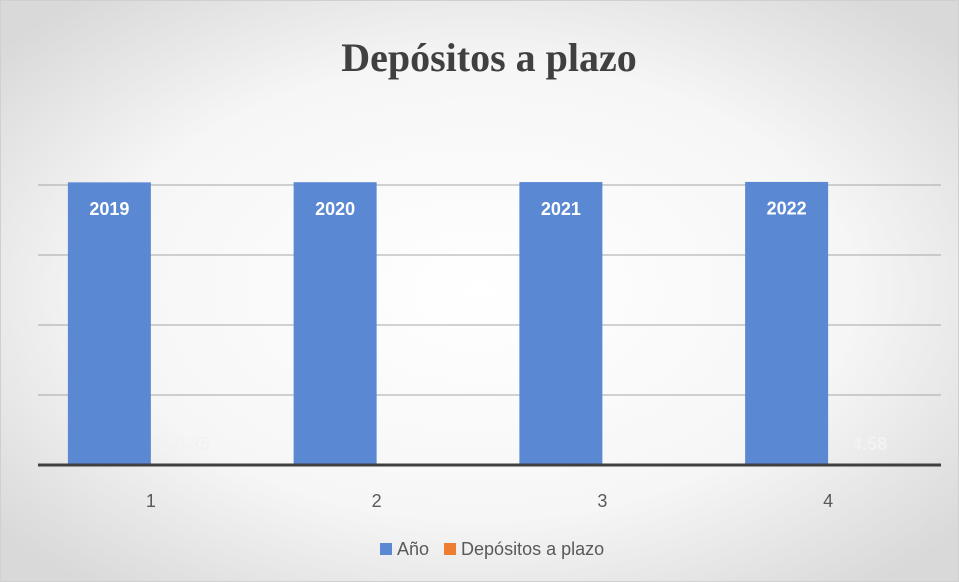  Describe the element at coordinates (489, 57) in the screenshot. I see `chart-title: Depósitos a plazo` at that location.